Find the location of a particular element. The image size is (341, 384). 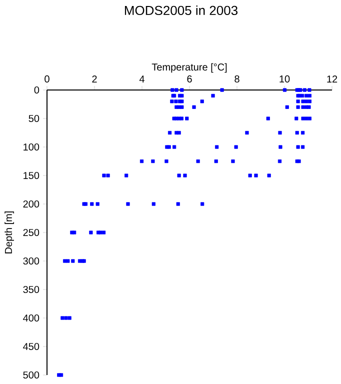

x-tick-label: 4 is located at coordinates (141, 79).